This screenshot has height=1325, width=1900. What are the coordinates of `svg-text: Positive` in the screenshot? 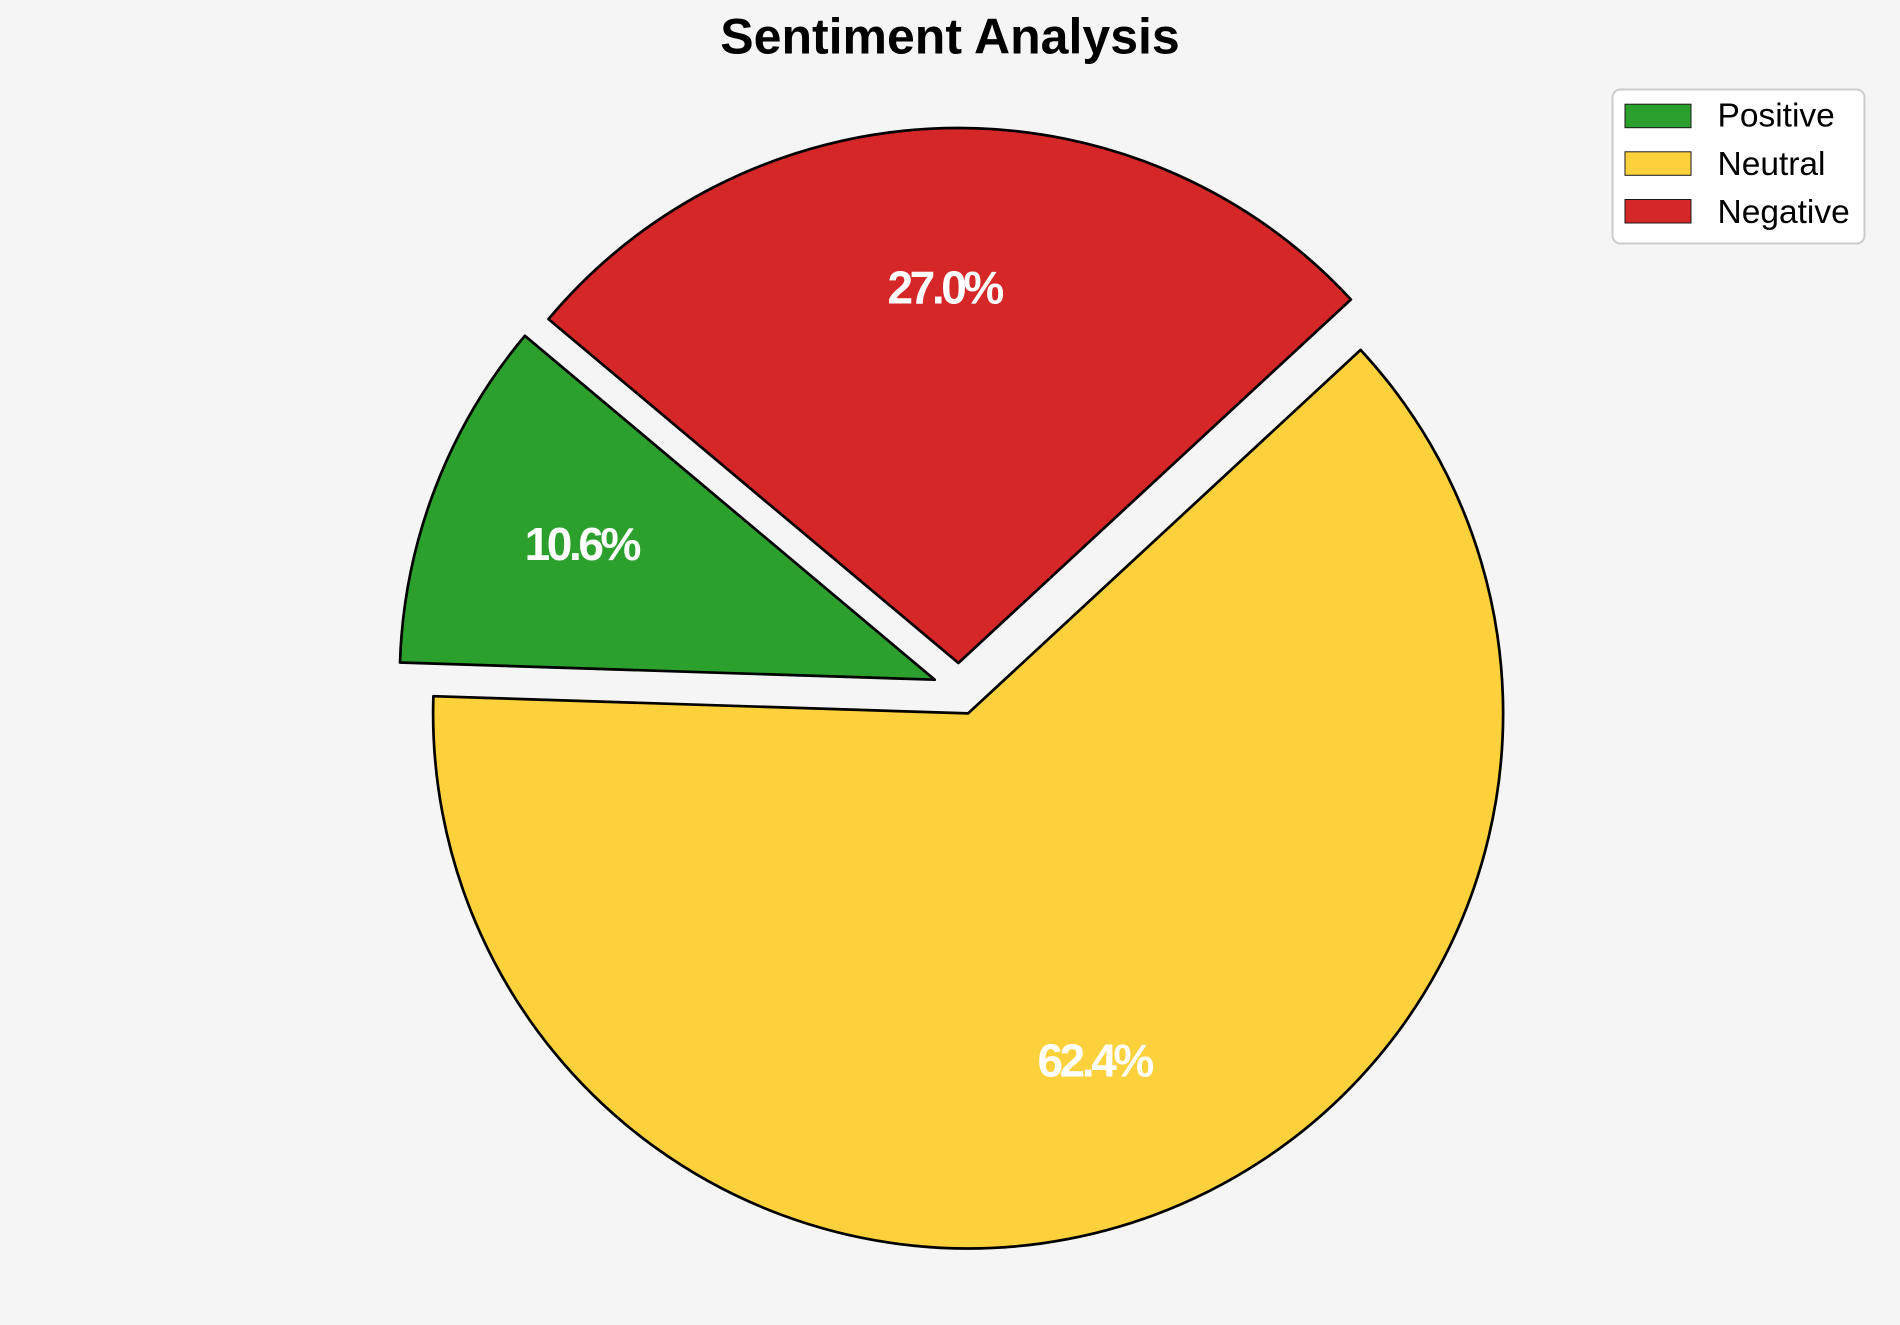 It's located at (1776, 116).